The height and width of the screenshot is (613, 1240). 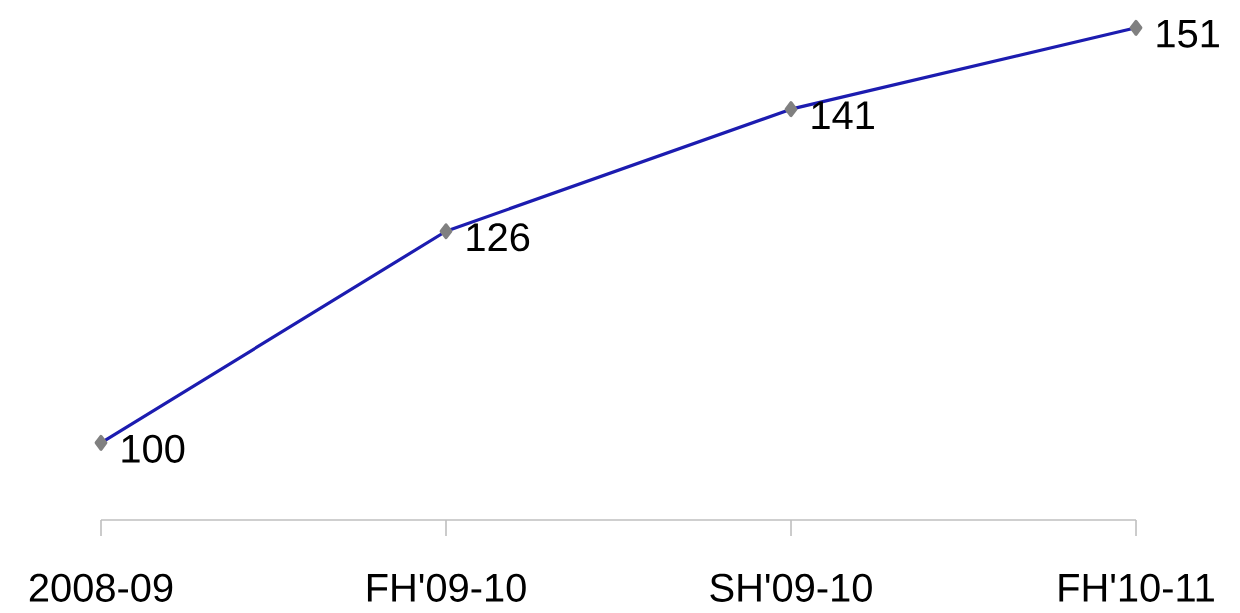 What do you see at coordinates (1188, 33) in the screenshot?
I see `data-label: 151` at bounding box center [1188, 33].